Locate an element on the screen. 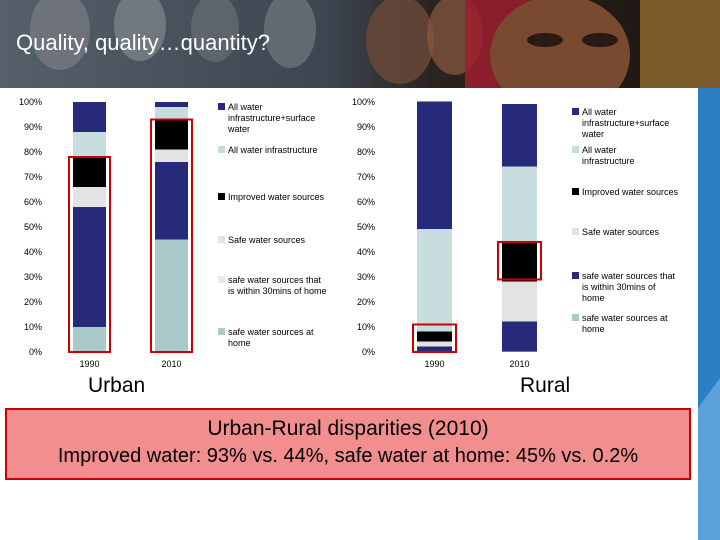 Image resolution: width=720 pixels, height=540 pixels. rural-bars is located at coordinates (477, 226).